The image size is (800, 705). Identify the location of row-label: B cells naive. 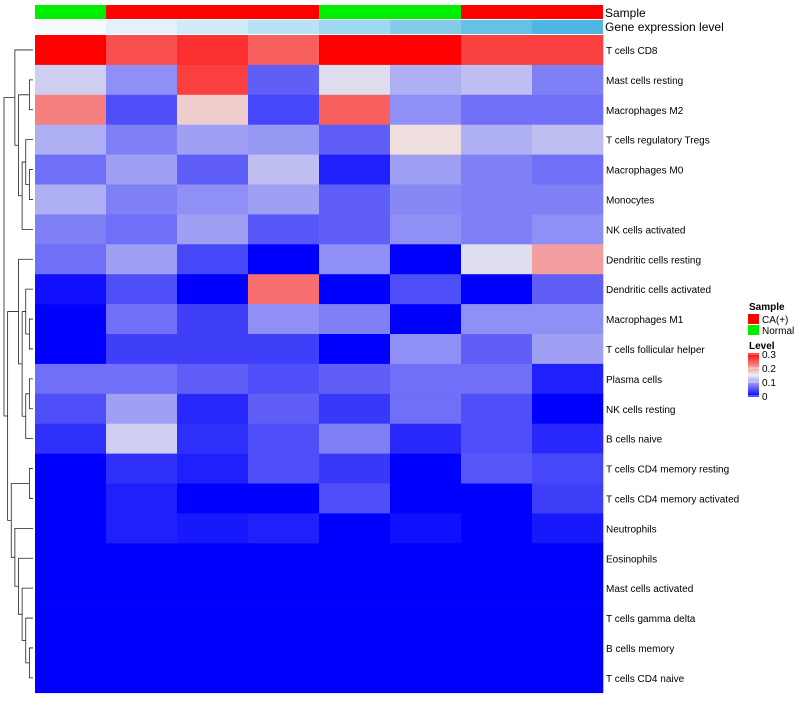
(634, 440).